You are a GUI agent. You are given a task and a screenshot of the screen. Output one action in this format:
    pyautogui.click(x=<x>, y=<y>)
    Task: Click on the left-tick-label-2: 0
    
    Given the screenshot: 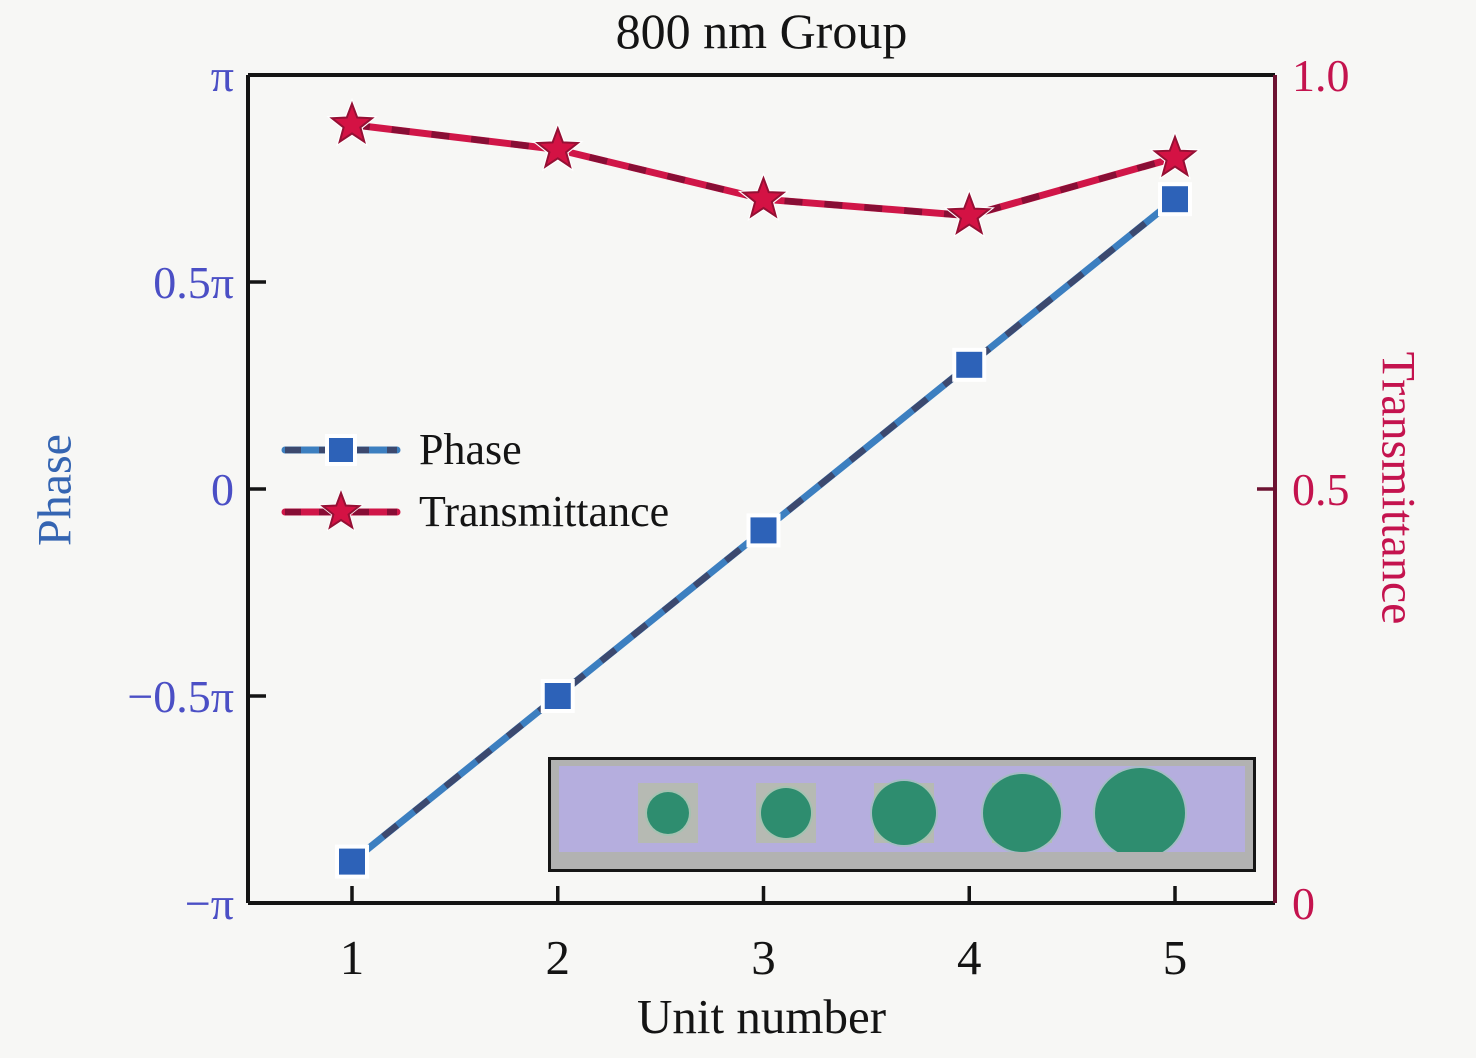 What is the action you would take?
    pyautogui.click(x=222, y=489)
    